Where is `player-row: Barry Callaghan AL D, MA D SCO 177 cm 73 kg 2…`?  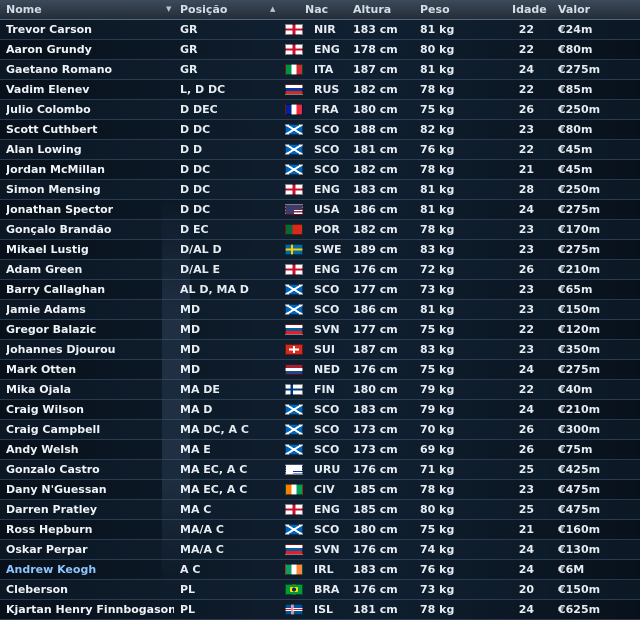 player-row: Barry Callaghan AL D, MA D SCO 177 cm 73 kg 2… is located at coordinates (320, 290).